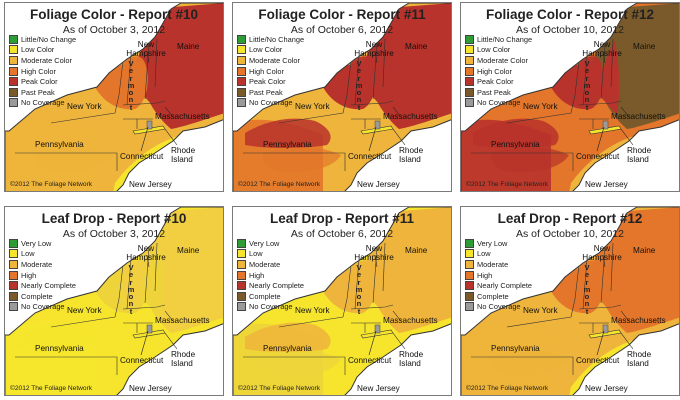 Image resolution: width=680 pixels, height=400 pixels. I want to click on legend-item: Moderate, so click(270, 264).